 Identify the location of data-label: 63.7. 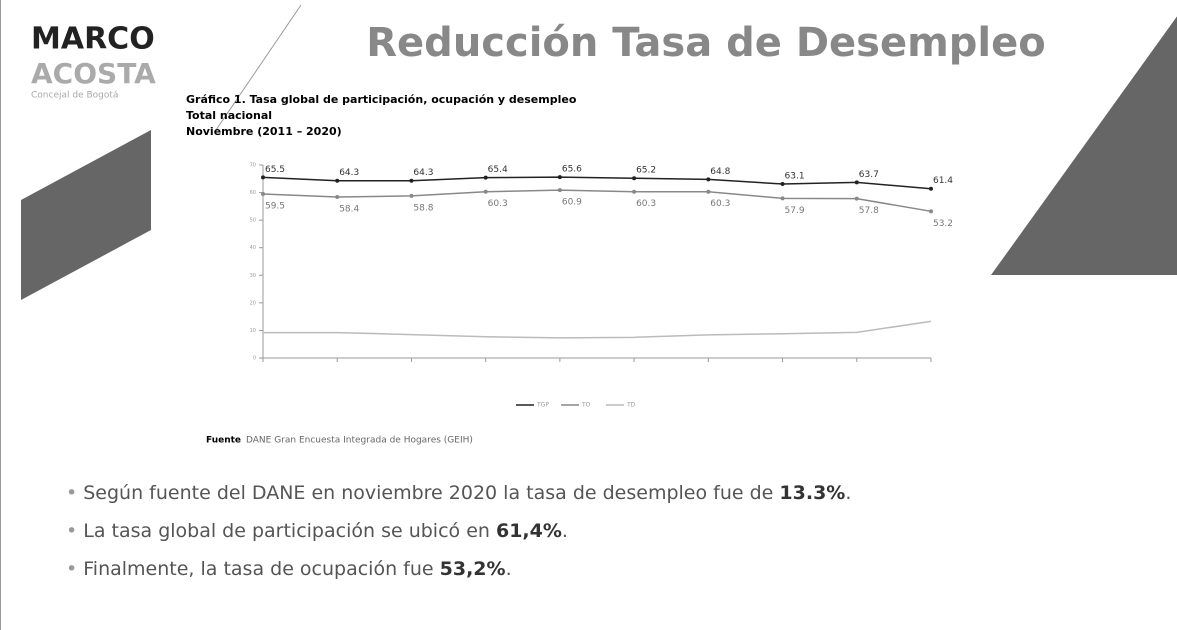
(869, 175).